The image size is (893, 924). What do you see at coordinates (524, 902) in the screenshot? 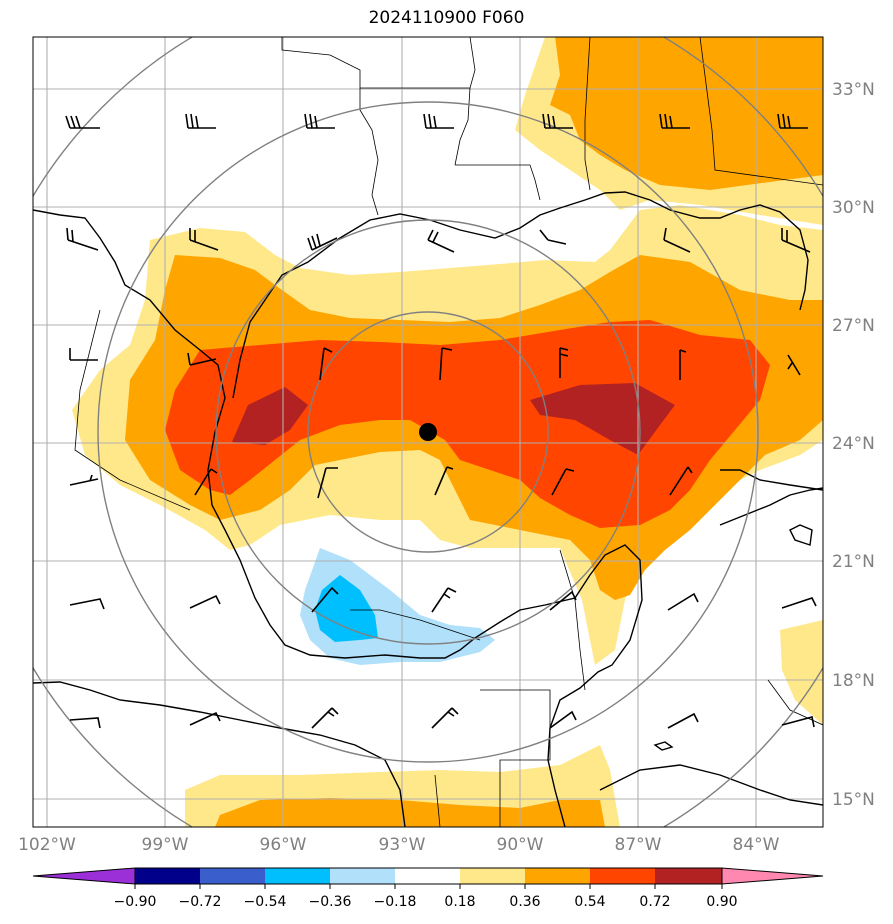
I see `colorbar-tick-label: 0.36` at bounding box center [524, 902].